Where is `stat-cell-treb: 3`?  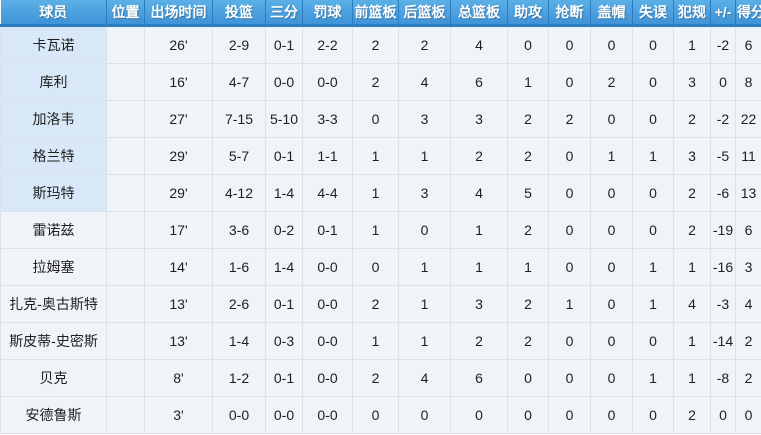 stat-cell-treb: 3 is located at coordinates (479, 304).